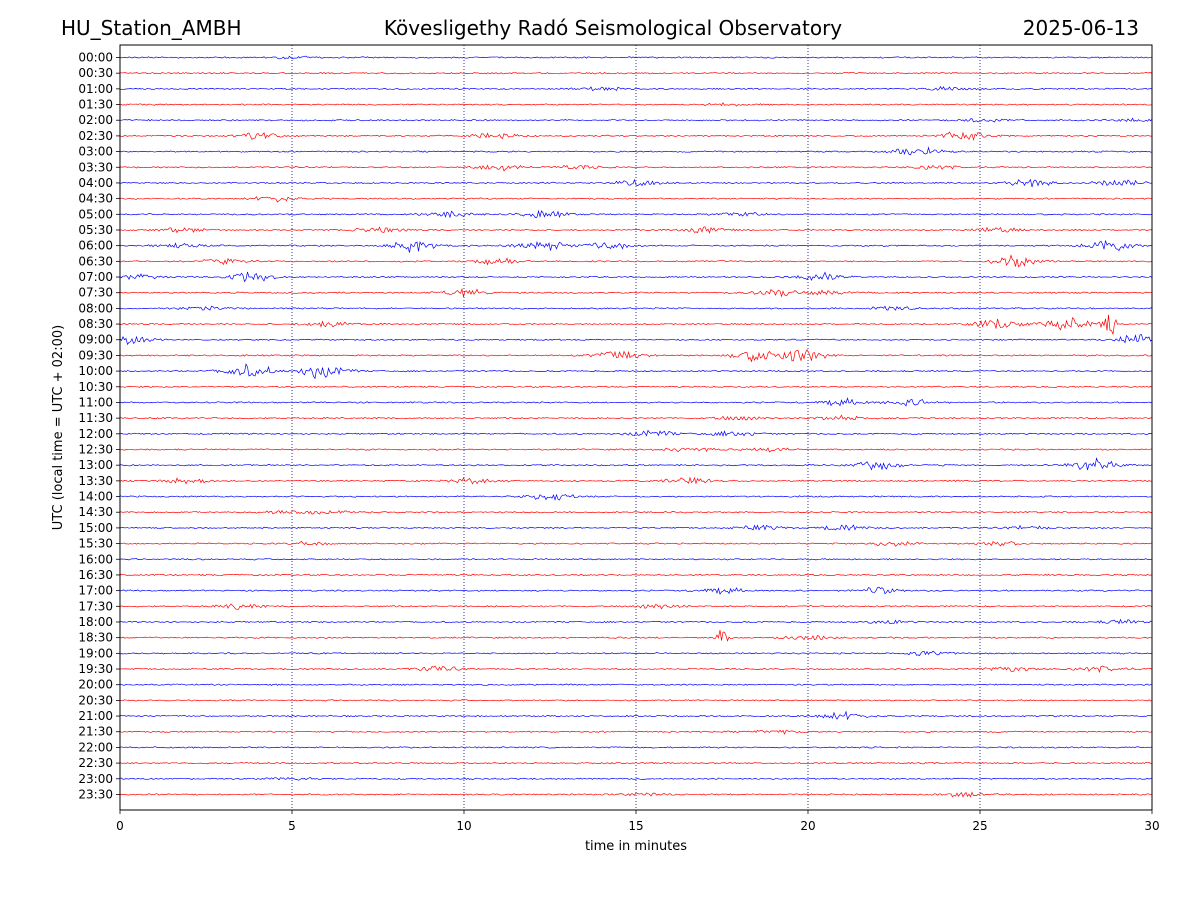 This screenshot has height=900, width=1200. Describe the element at coordinates (95, 402) in the screenshot. I see `y-tick-label: 11:00` at that location.